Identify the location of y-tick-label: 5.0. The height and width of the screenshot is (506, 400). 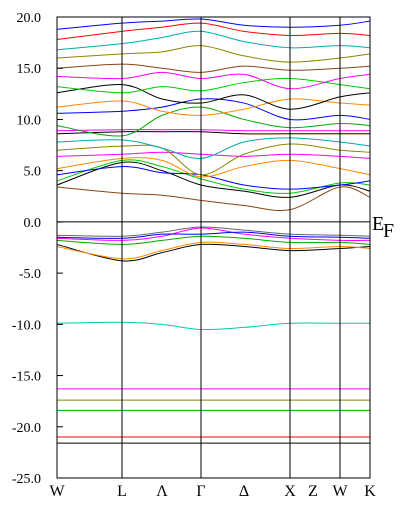
(33, 172).